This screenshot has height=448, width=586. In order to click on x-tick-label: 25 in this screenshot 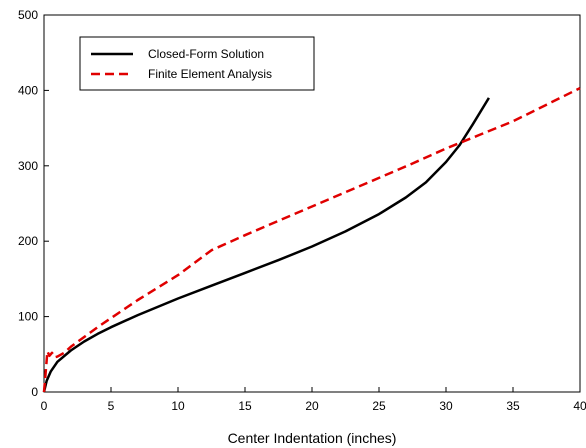, I will do `click(379, 406)`.